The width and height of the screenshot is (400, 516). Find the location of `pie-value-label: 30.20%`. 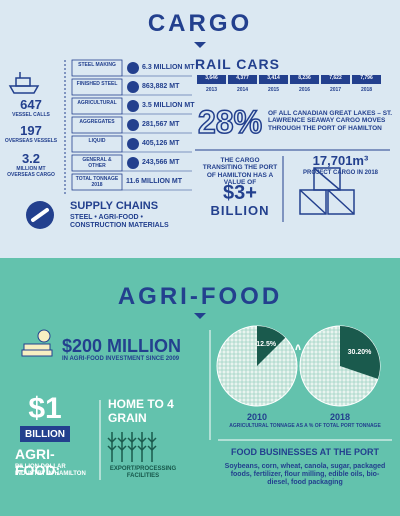

pie-value-label: 30.20% is located at coordinates (360, 352).